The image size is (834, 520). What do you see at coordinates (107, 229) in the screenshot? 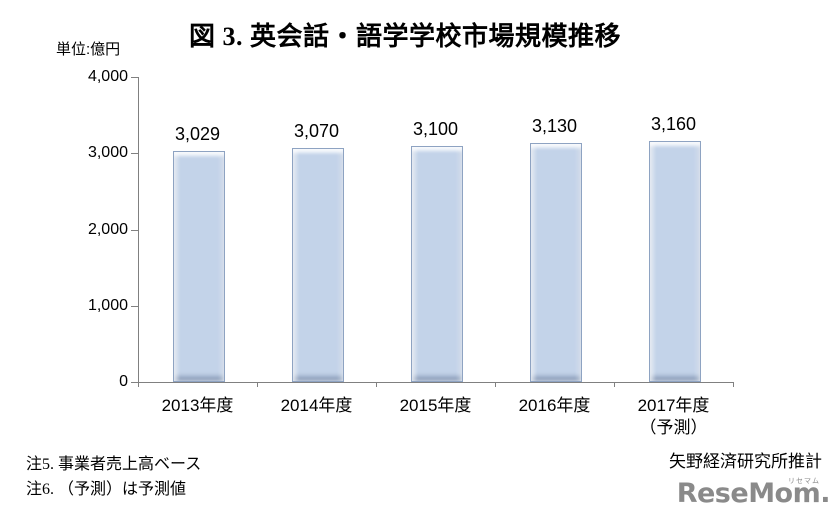
I see `y-tick-label: 2,000` at bounding box center [107, 229].